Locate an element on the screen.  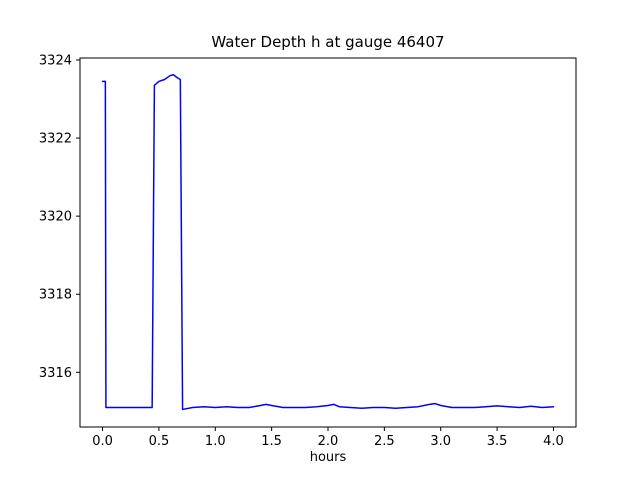
y-tick-label: 3320 is located at coordinates (55, 217).